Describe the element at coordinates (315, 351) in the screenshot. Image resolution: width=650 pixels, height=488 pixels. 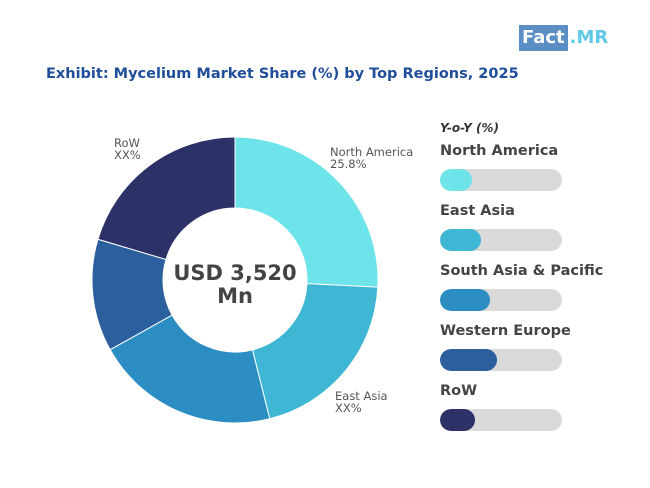
I see `donut-slice-east-asia` at that location.